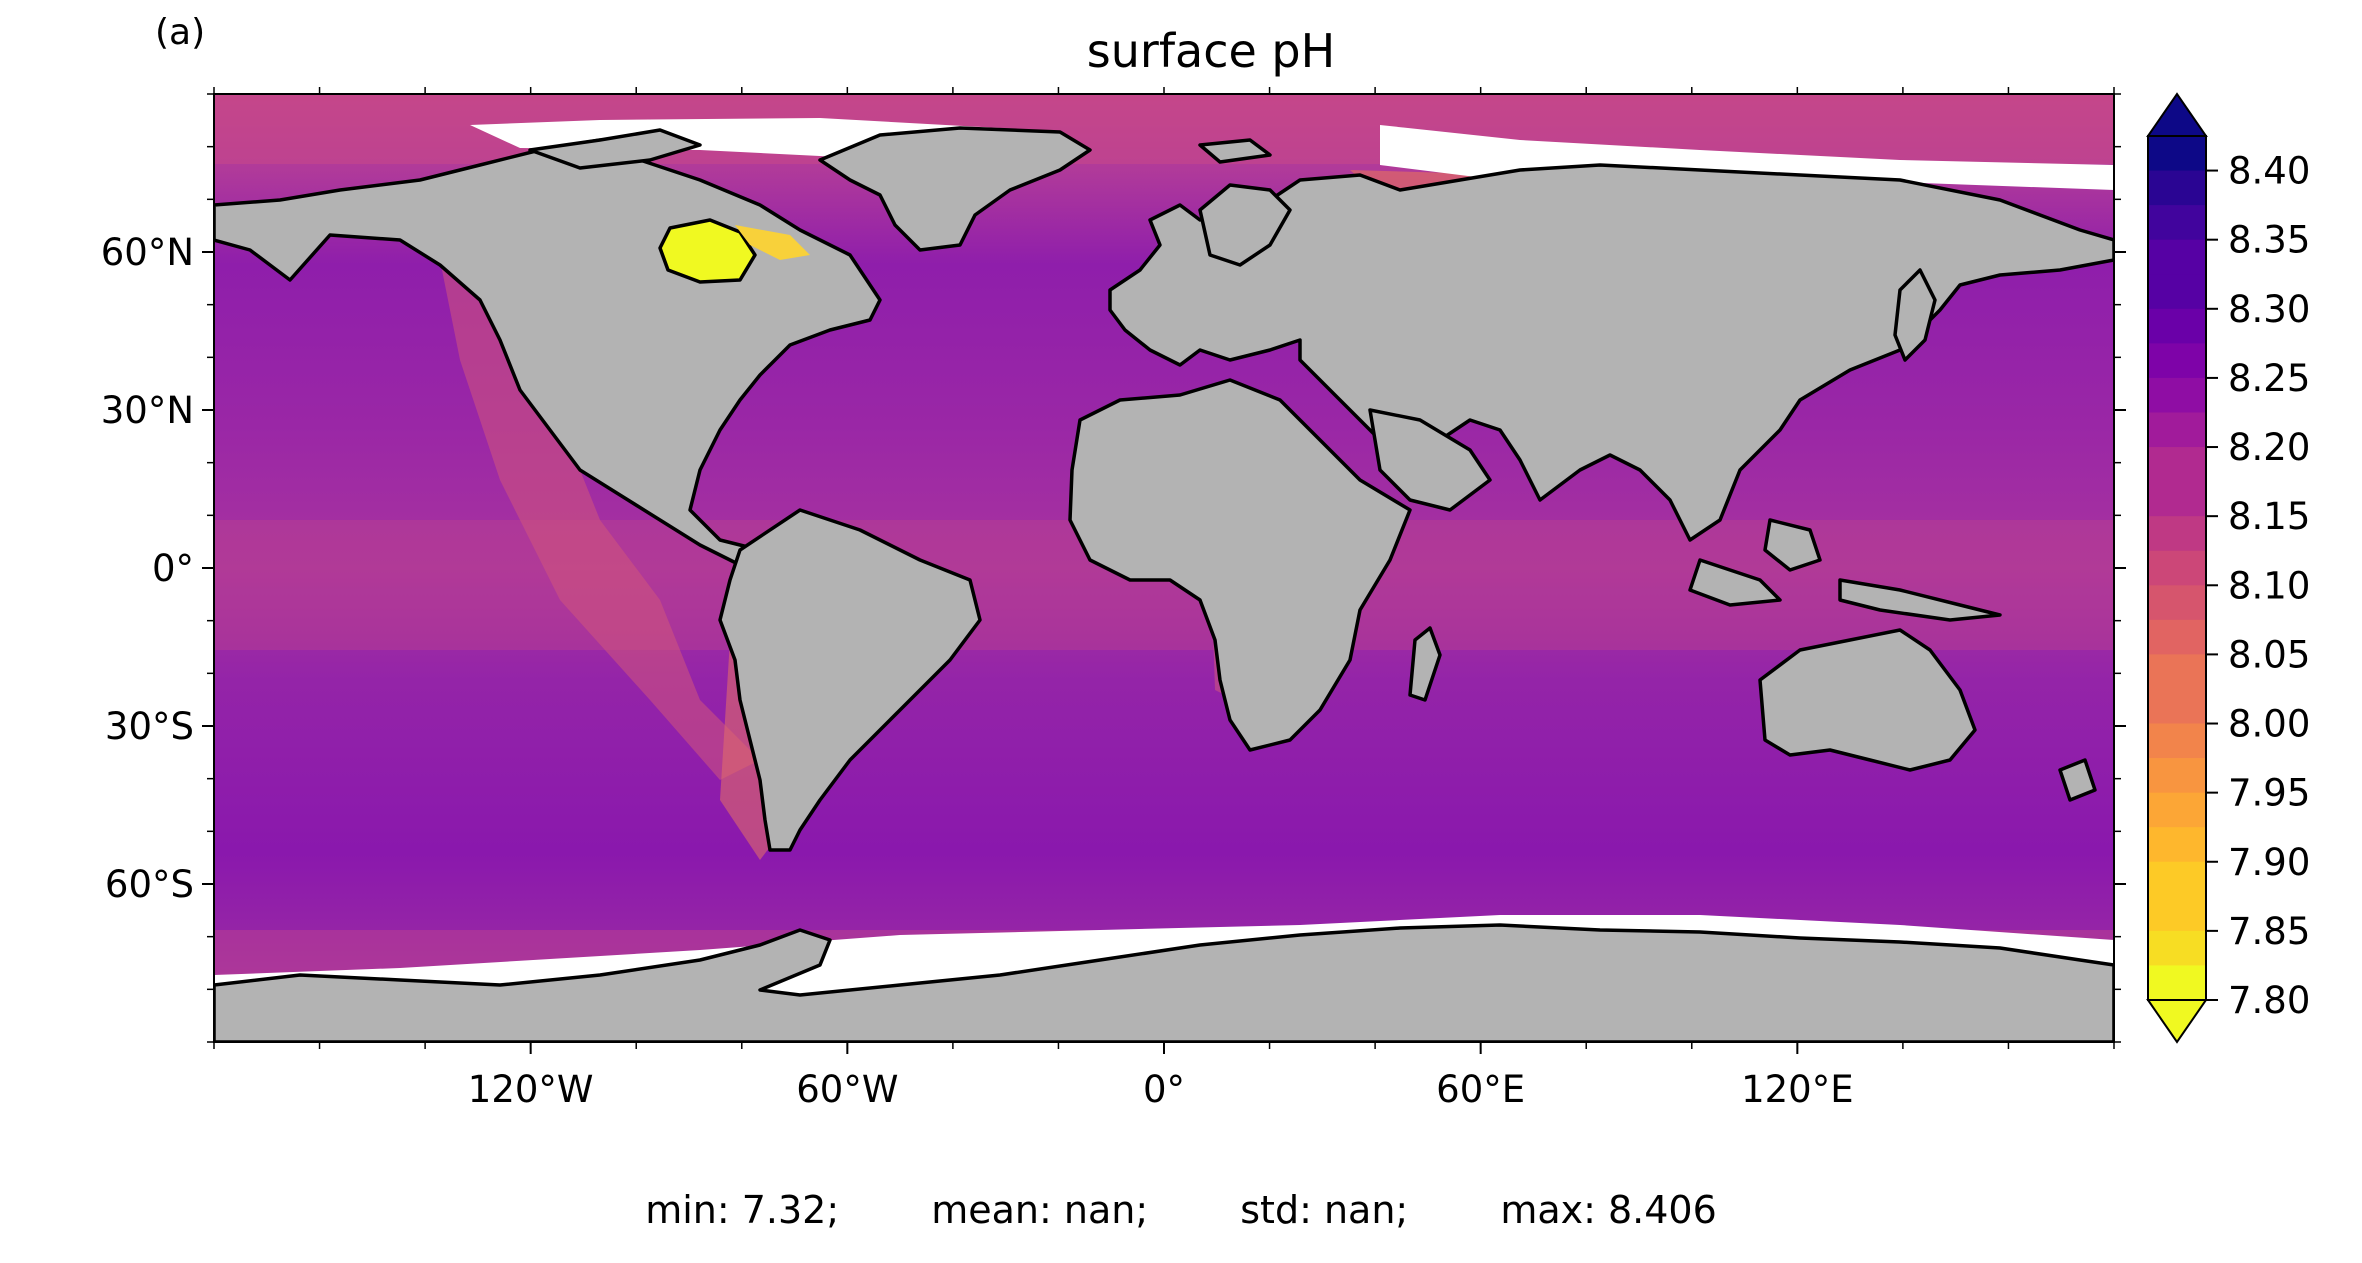 This screenshot has width=2362, height=1263. Describe the element at coordinates (2269, 654) in the screenshot. I see `colorbar-tick-label: 8.05` at that location.